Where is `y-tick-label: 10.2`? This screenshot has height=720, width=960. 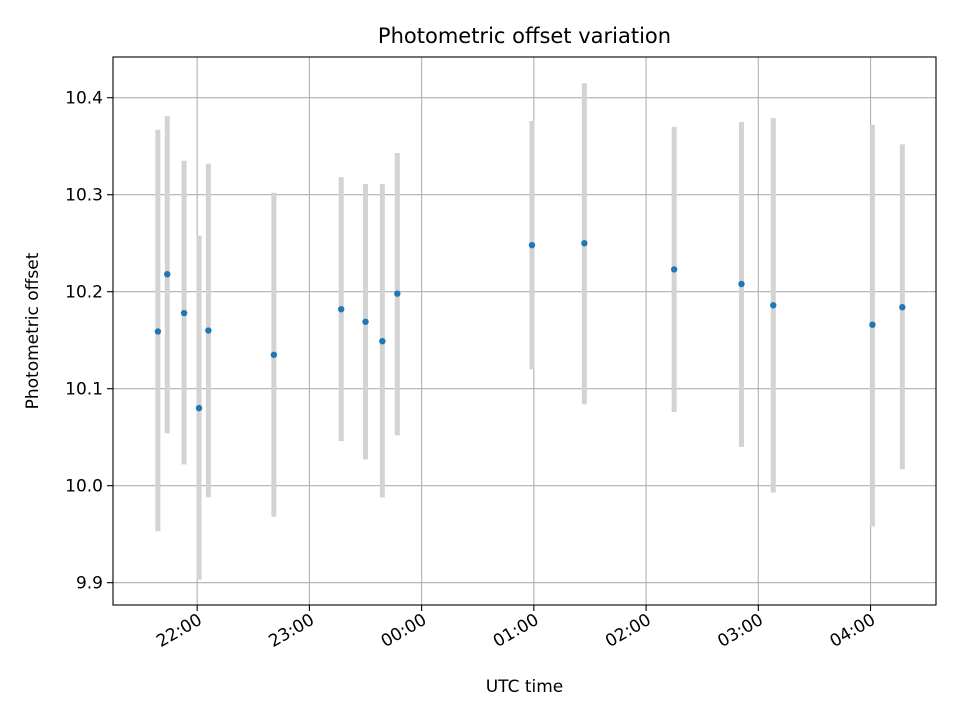 y-tick-label: 10.2 is located at coordinates (84, 293).